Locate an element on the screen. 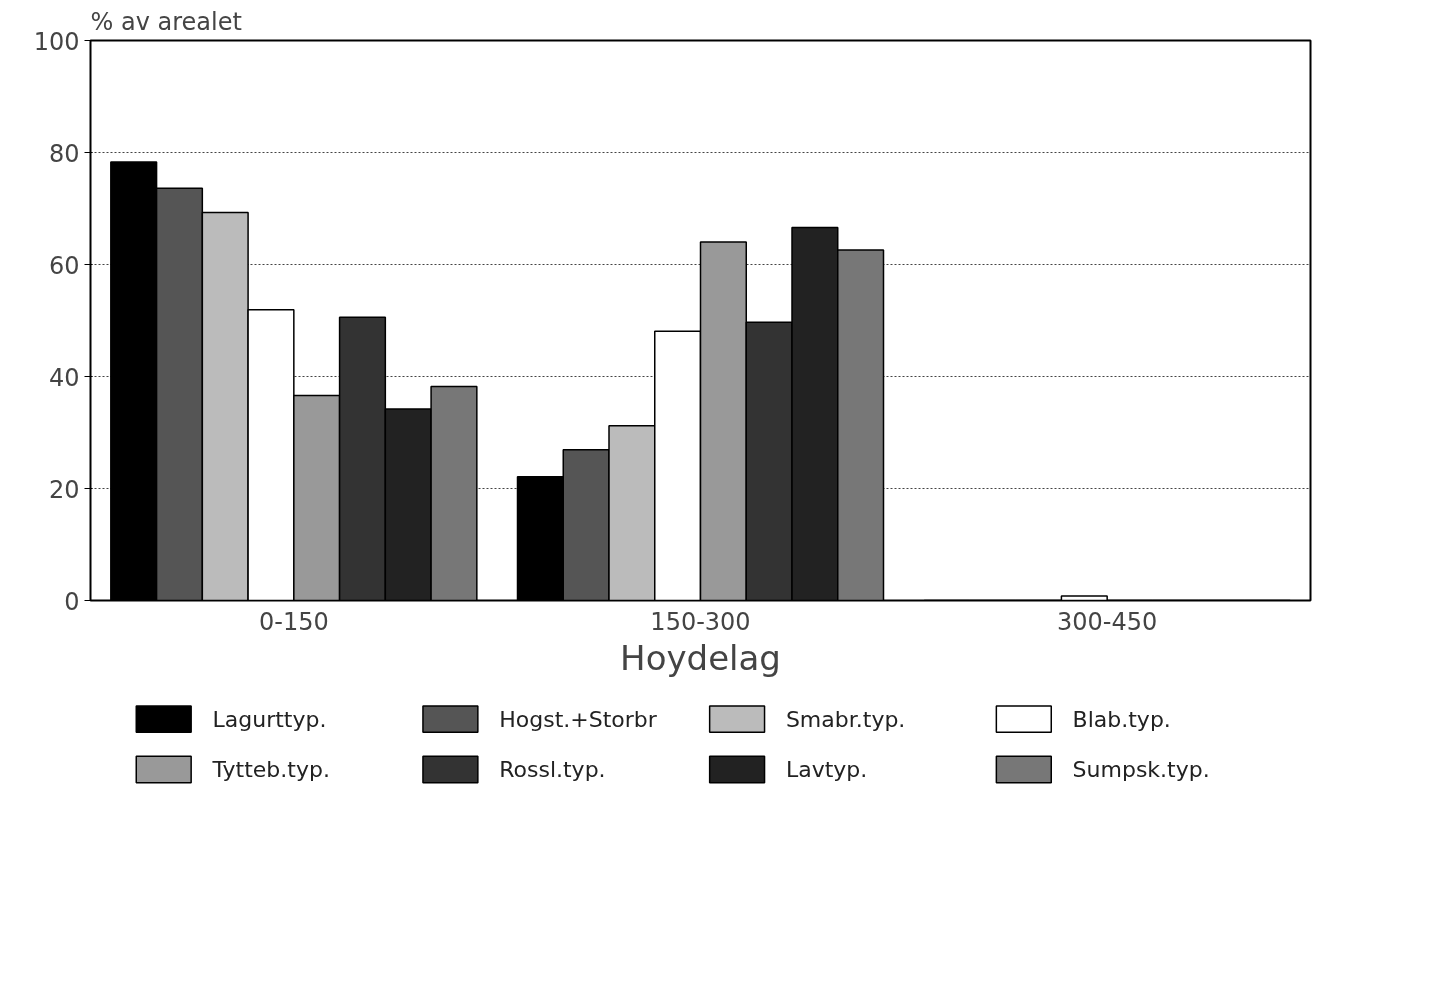 This screenshot has height=985, width=1450. x-tick-label: 0-150 is located at coordinates (293, 621).